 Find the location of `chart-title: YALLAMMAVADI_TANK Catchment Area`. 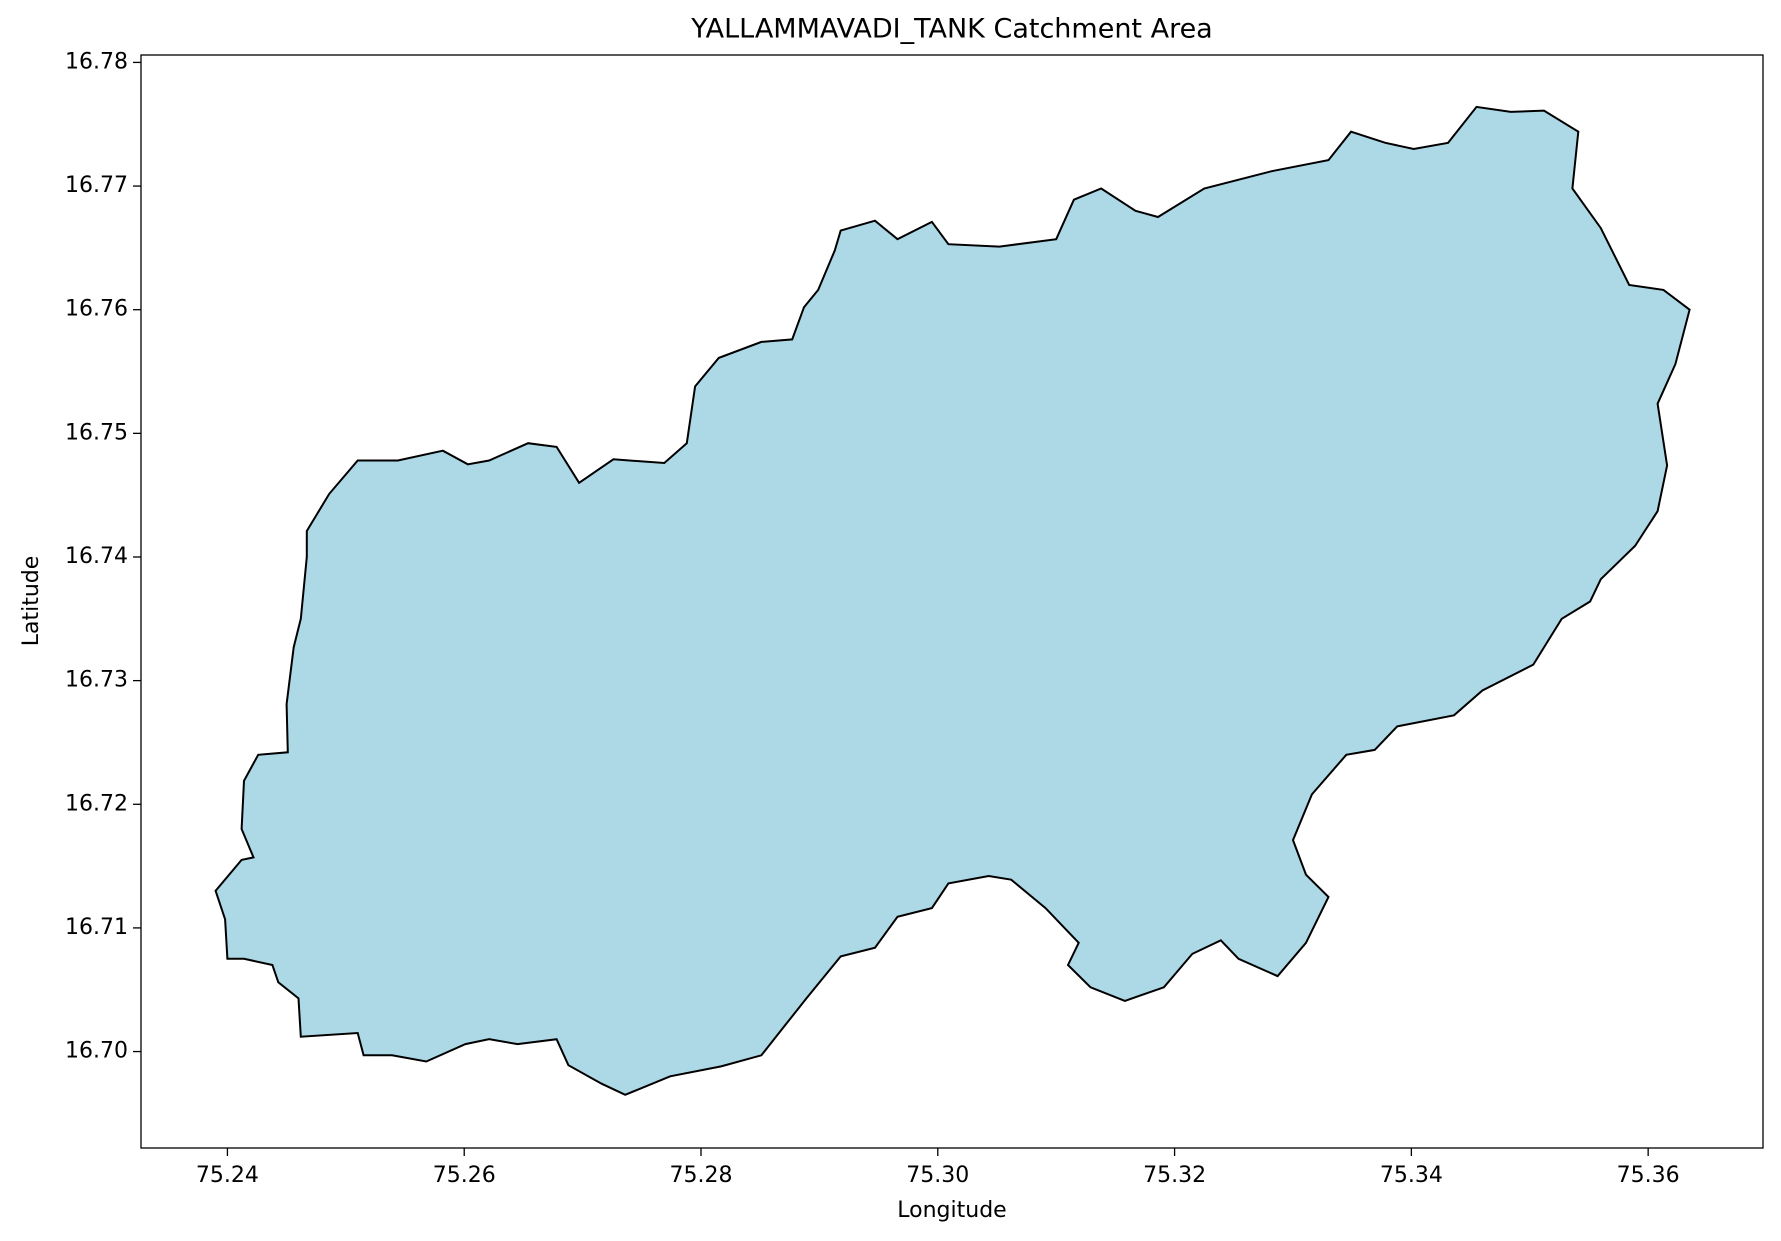

chart-title: YALLAMMAVADI_TANK Catchment Area is located at coordinates (951, 29).